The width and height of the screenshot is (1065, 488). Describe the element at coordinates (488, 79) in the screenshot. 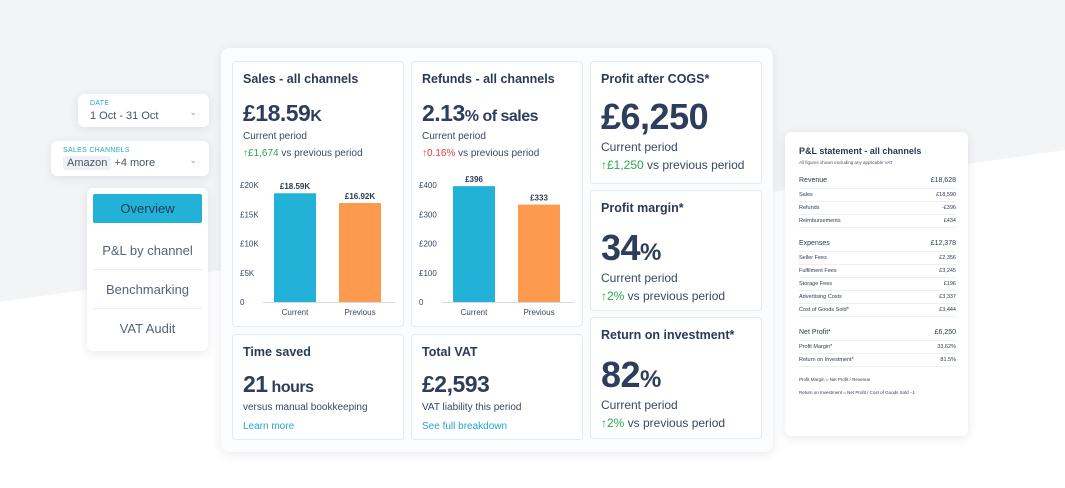

I see `card-title: Refunds - all channels` at that location.